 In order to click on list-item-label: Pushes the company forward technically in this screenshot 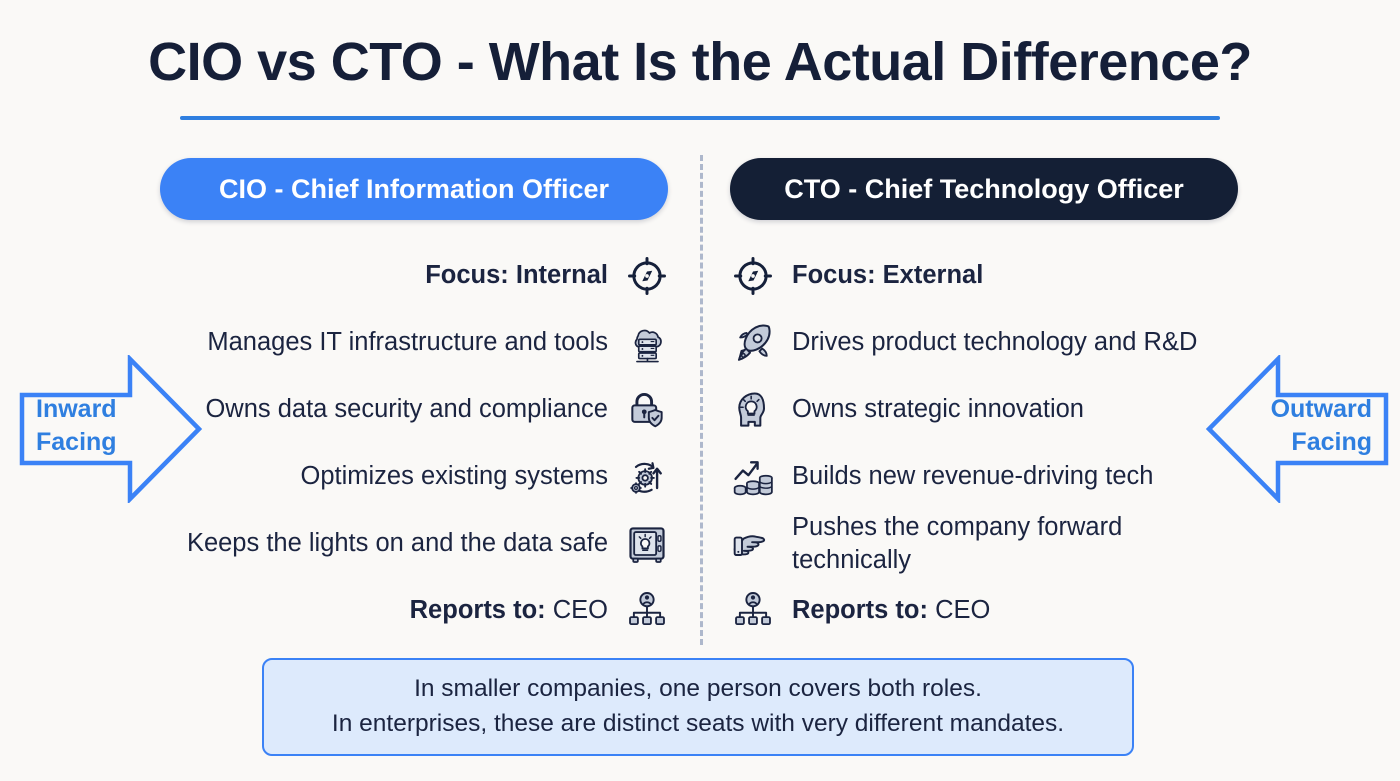, I will do `click(957, 543)`.